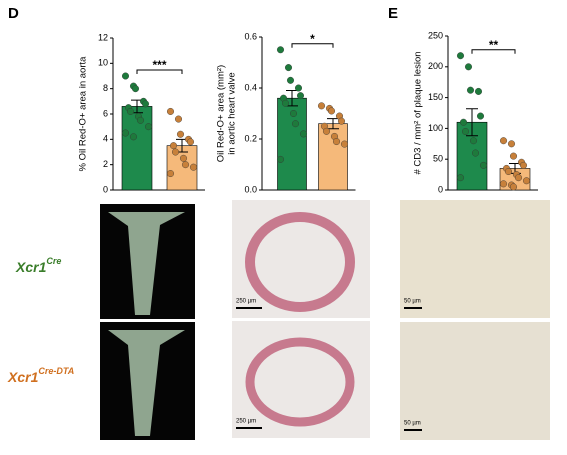  Describe the element at coordinates (105, 164) in the screenshot. I see `y-tick-label: 2` at that location.